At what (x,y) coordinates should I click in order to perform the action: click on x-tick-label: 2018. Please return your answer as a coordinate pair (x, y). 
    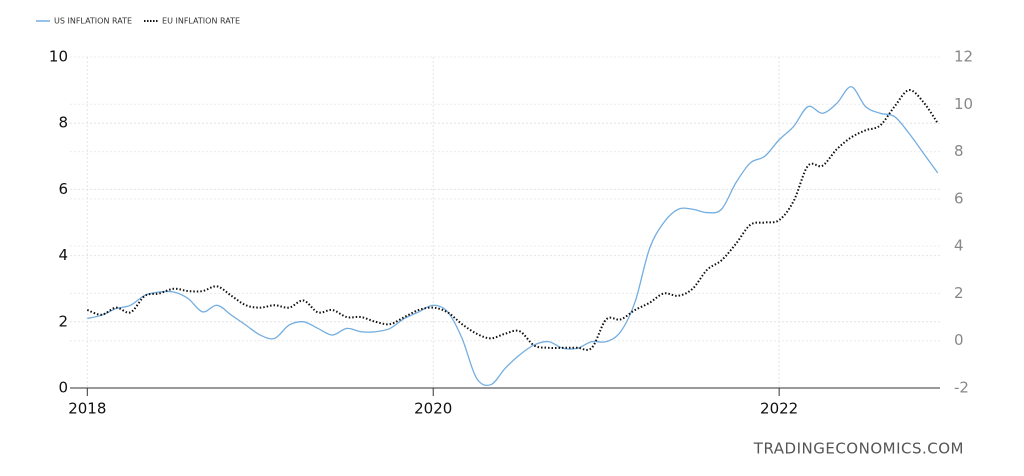
    Looking at the image, I should click on (87, 409).